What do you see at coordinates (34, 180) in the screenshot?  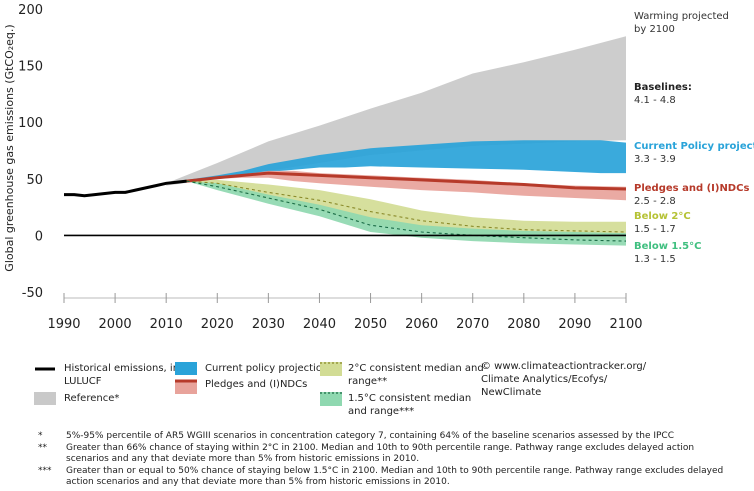 I see `y-tick-label: 50` at bounding box center [34, 180].